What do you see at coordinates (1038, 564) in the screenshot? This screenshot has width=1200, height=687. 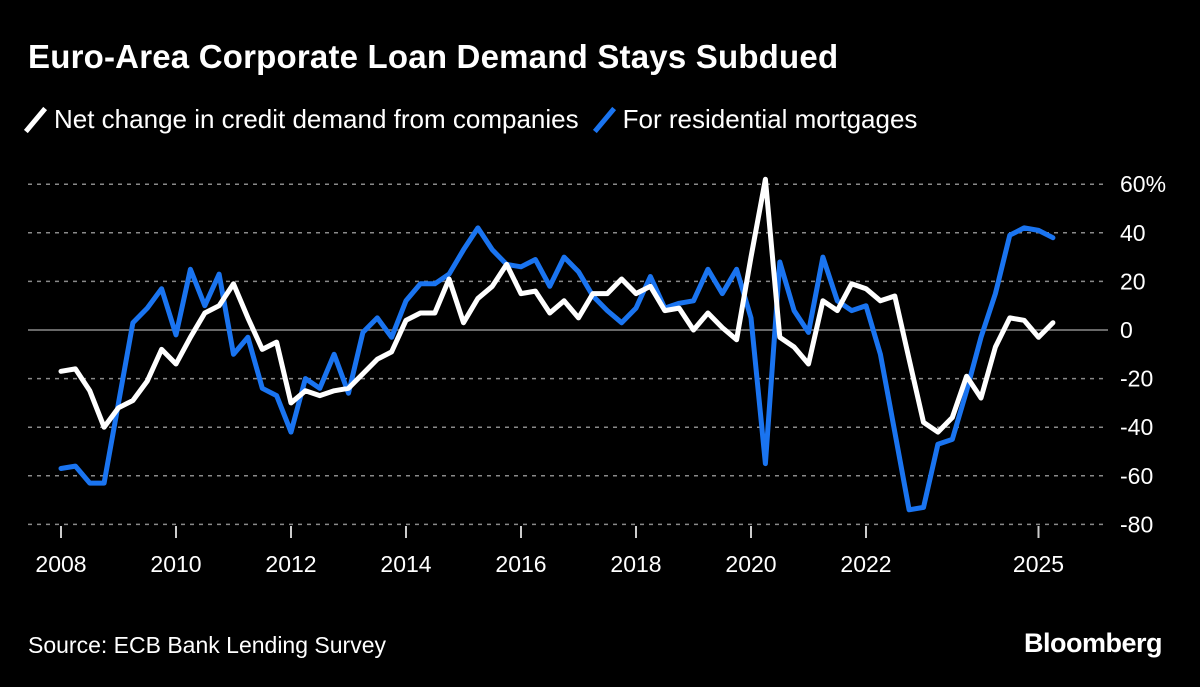 I see `x-tick-label: 2025` at bounding box center [1038, 564].